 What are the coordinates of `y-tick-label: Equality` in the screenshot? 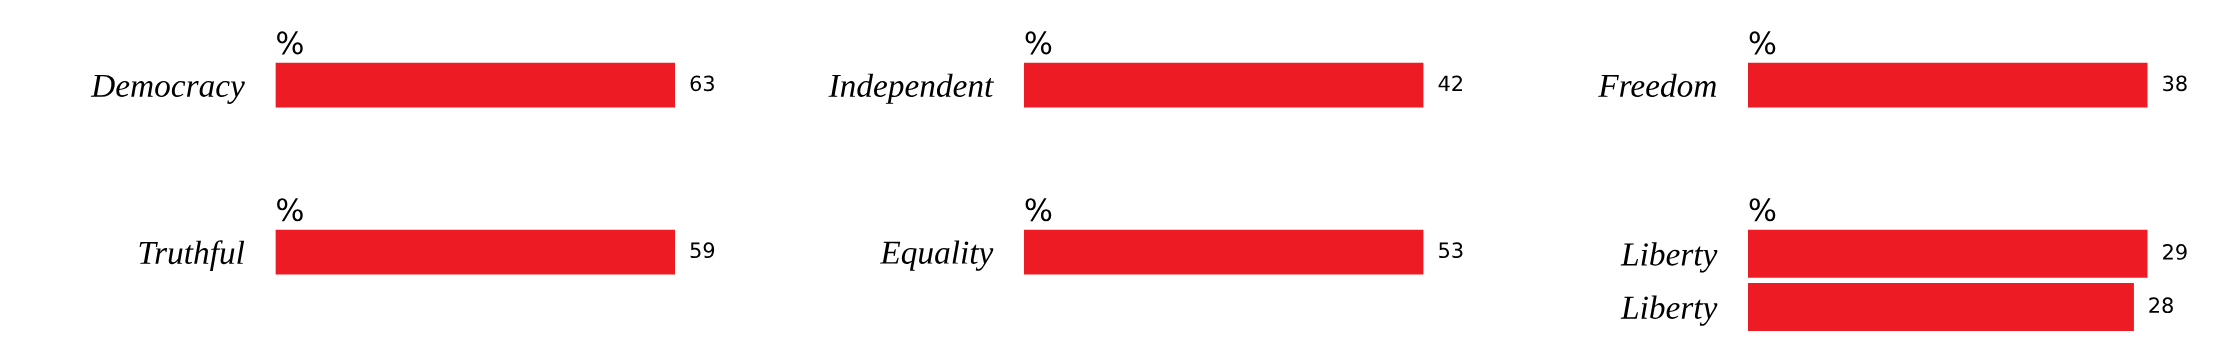 It's located at (937, 255).